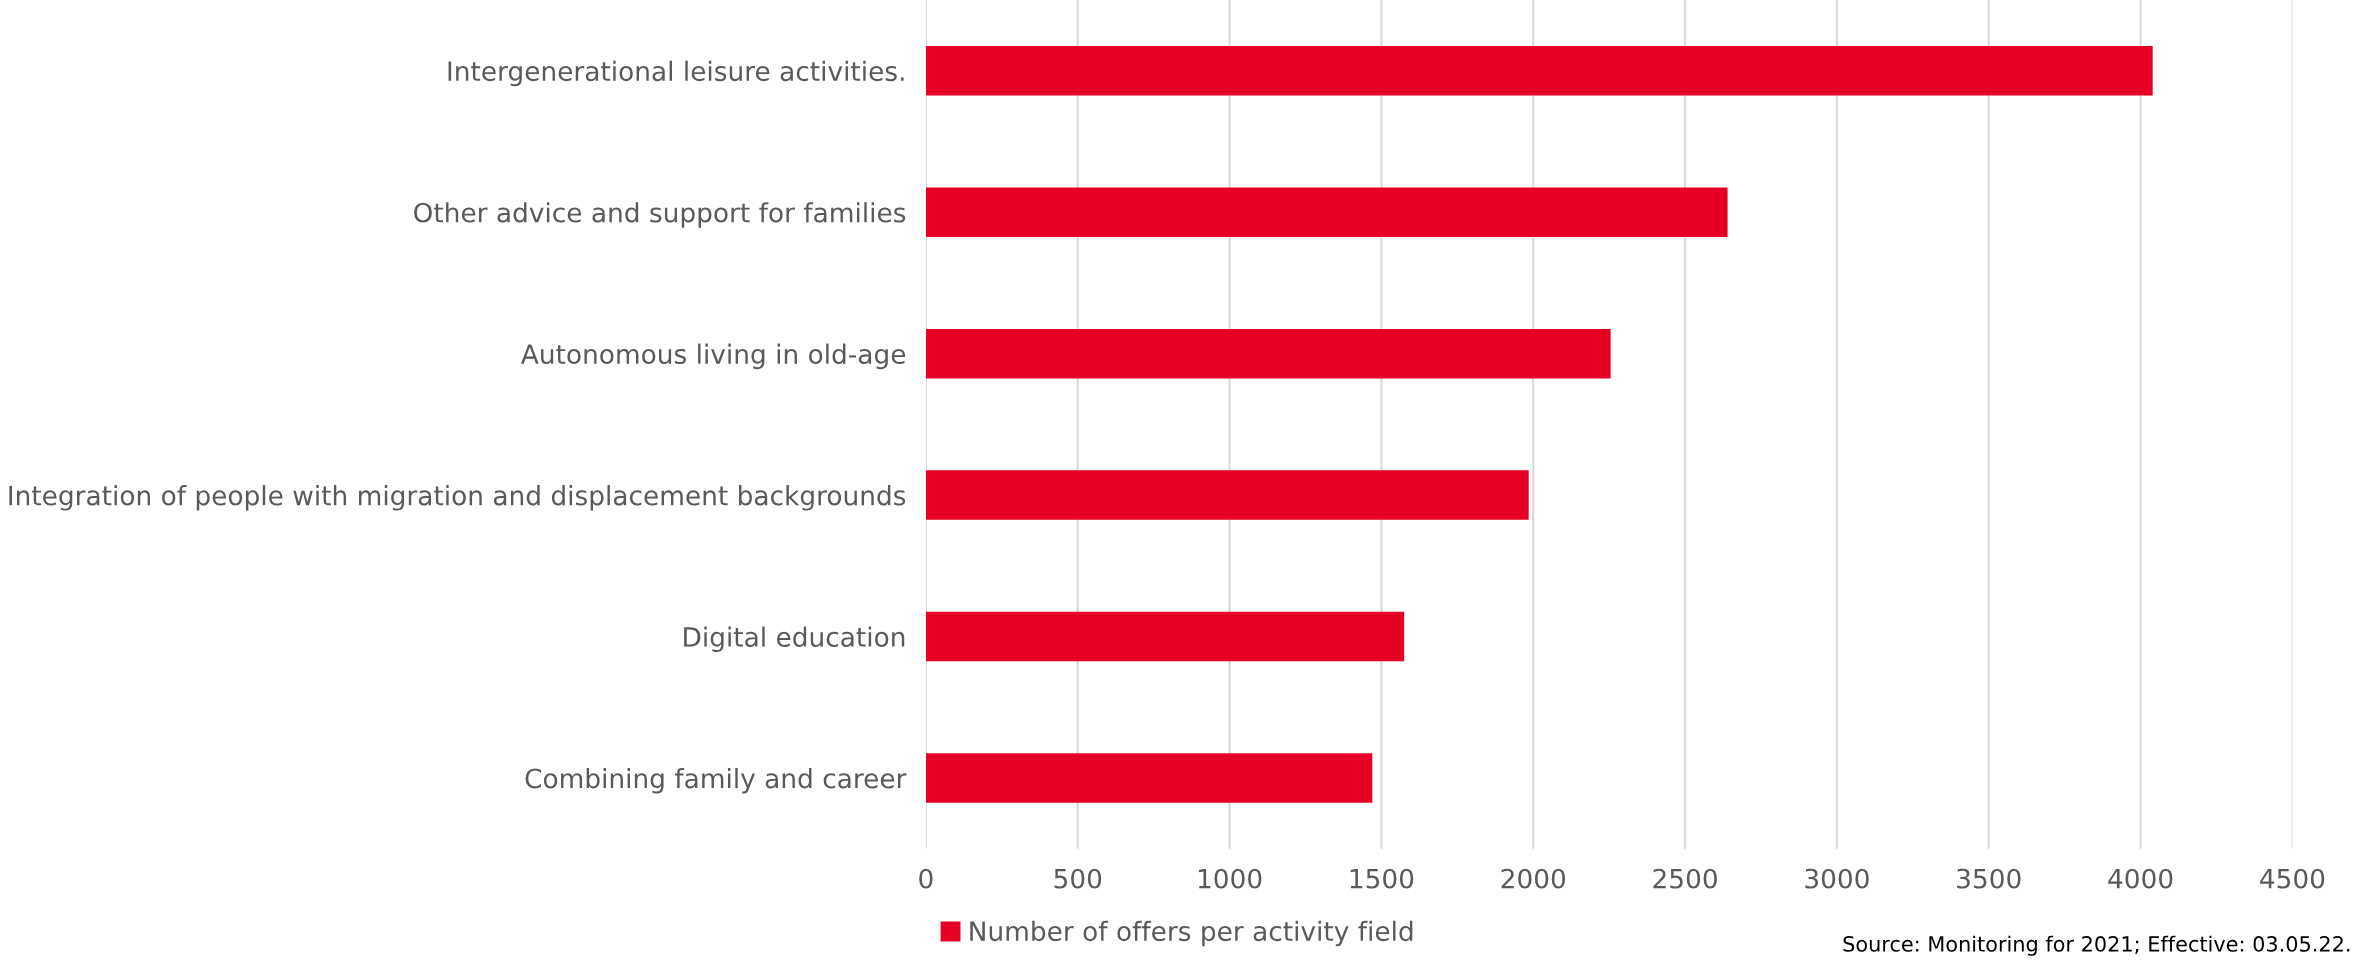 The height and width of the screenshot is (970, 2356). I want to click on source-note: Source: Monitoring for 2021; Effective: 03.05.22., so click(2096, 945).